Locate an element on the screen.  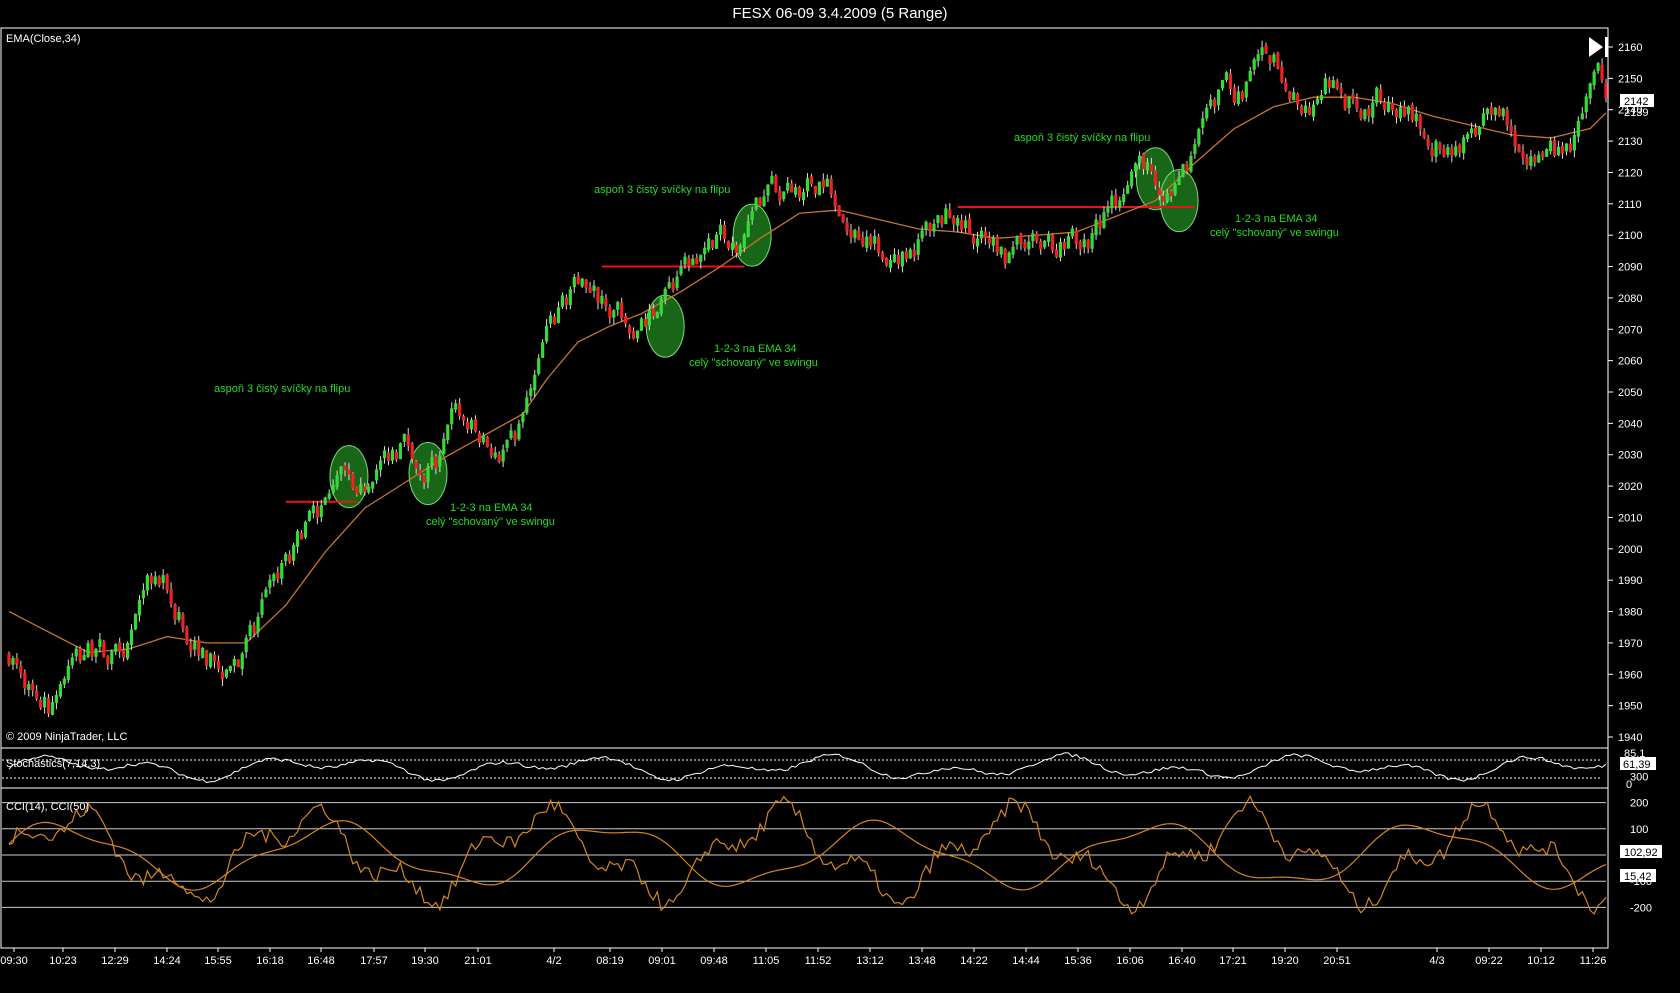
cci-tick-label: 100 is located at coordinates (1639, 830).